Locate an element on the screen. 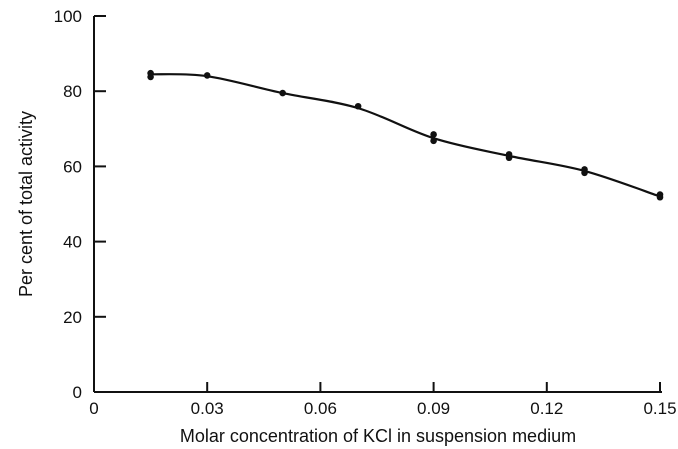  x-tick-label: 0.09 is located at coordinates (433, 408).